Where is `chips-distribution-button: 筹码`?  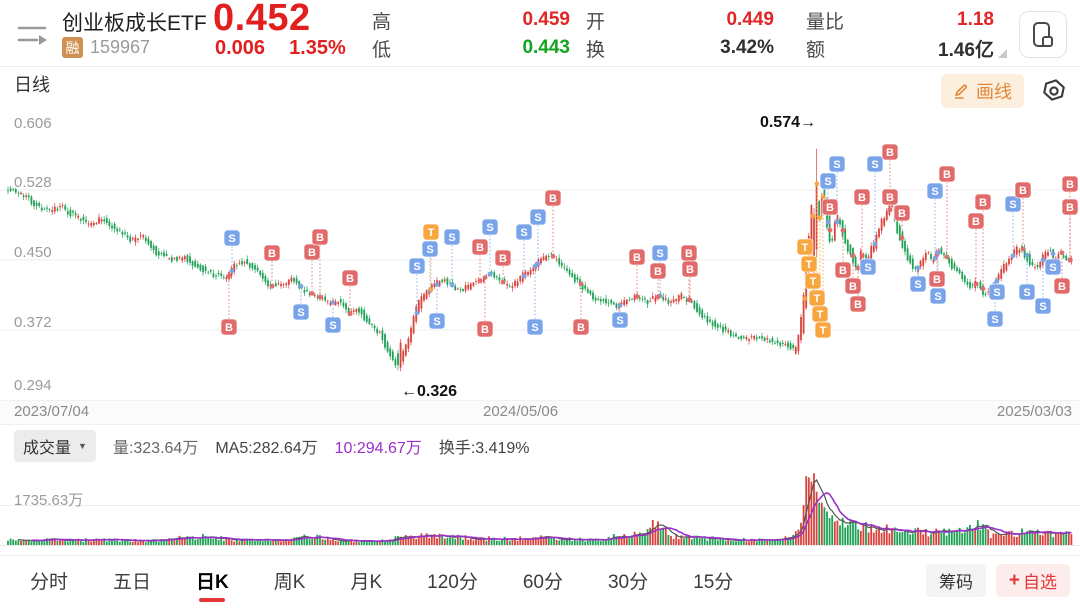
chips-distribution-button: 筹码 is located at coordinates (956, 580).